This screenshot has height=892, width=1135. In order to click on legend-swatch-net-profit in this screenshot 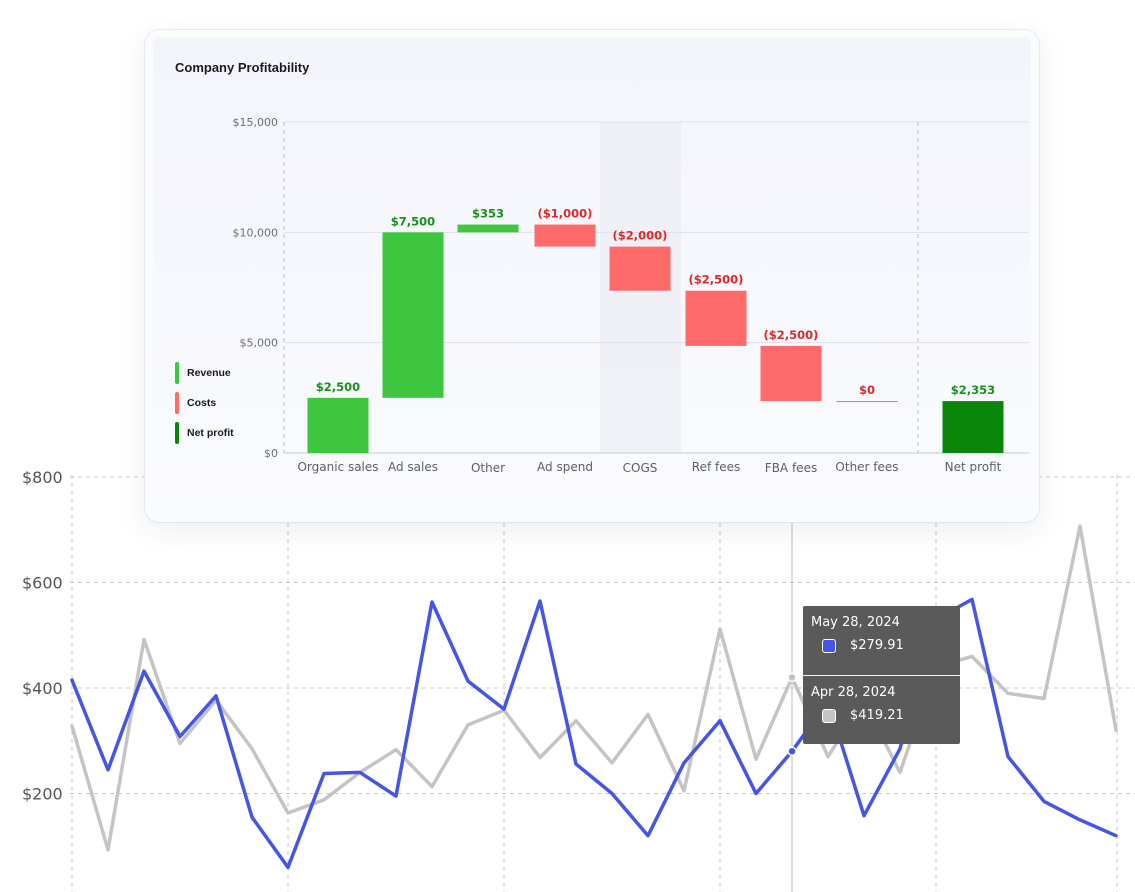, I will do `click(177, 433)`.